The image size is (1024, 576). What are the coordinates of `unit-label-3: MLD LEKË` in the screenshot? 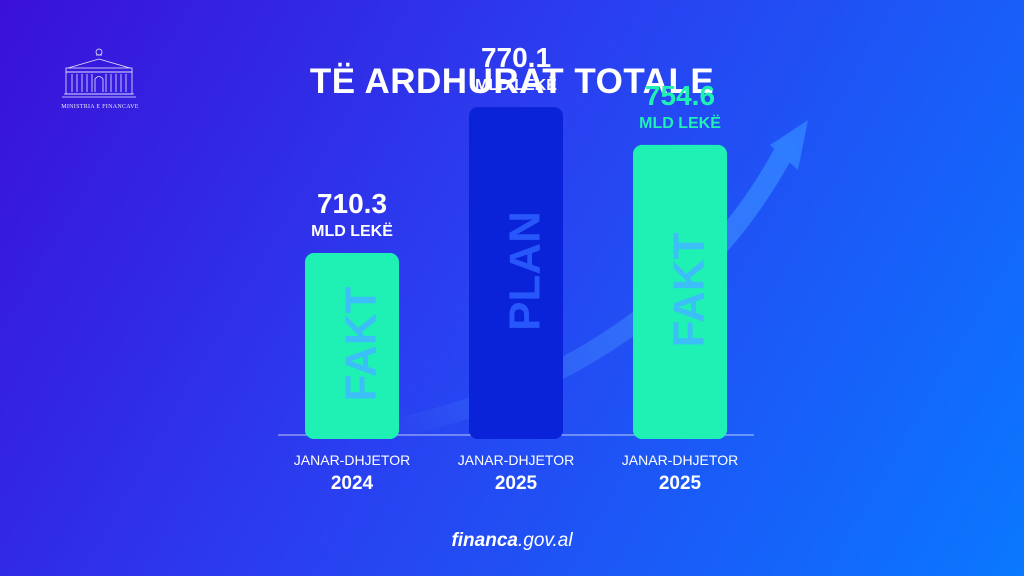 It's located at (680, 123).